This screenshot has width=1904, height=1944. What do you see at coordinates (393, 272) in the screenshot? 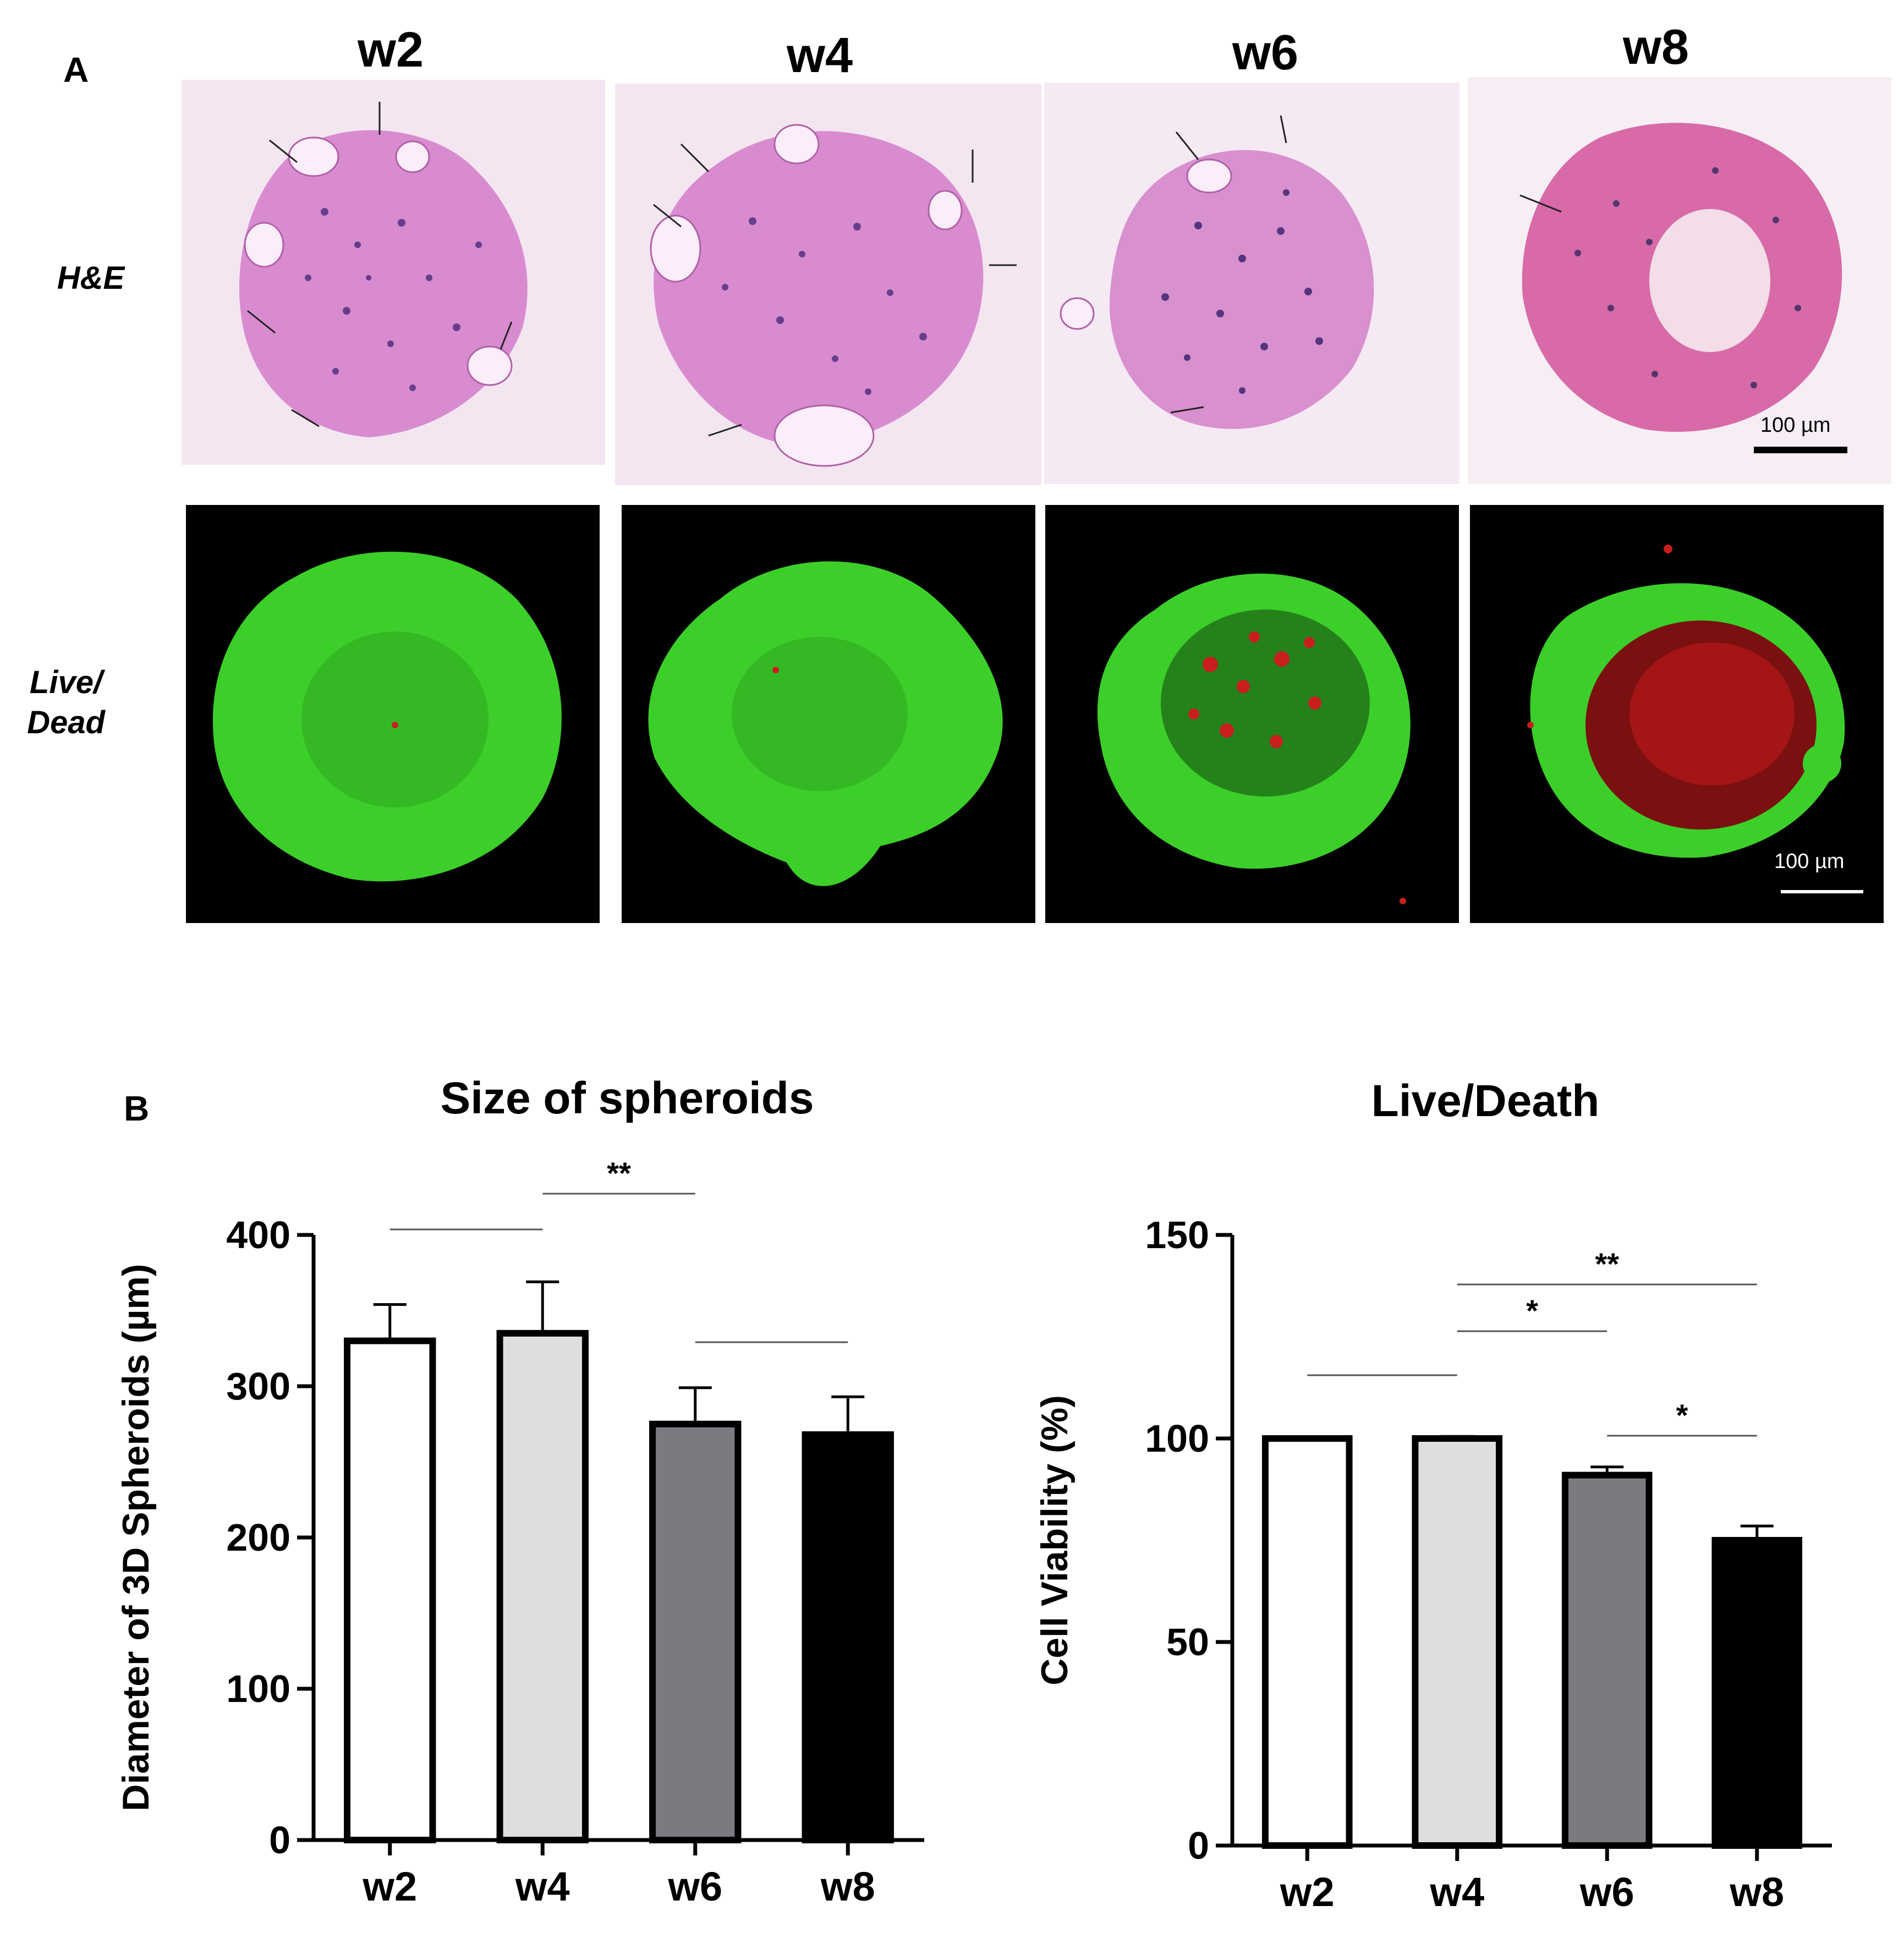
I see `he-image-w2` at bounding box center [393, 272].